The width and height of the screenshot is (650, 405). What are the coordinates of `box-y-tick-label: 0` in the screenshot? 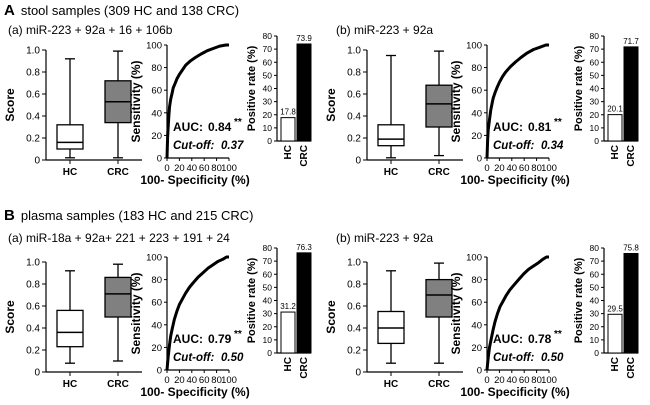 It's located at (37, 373).